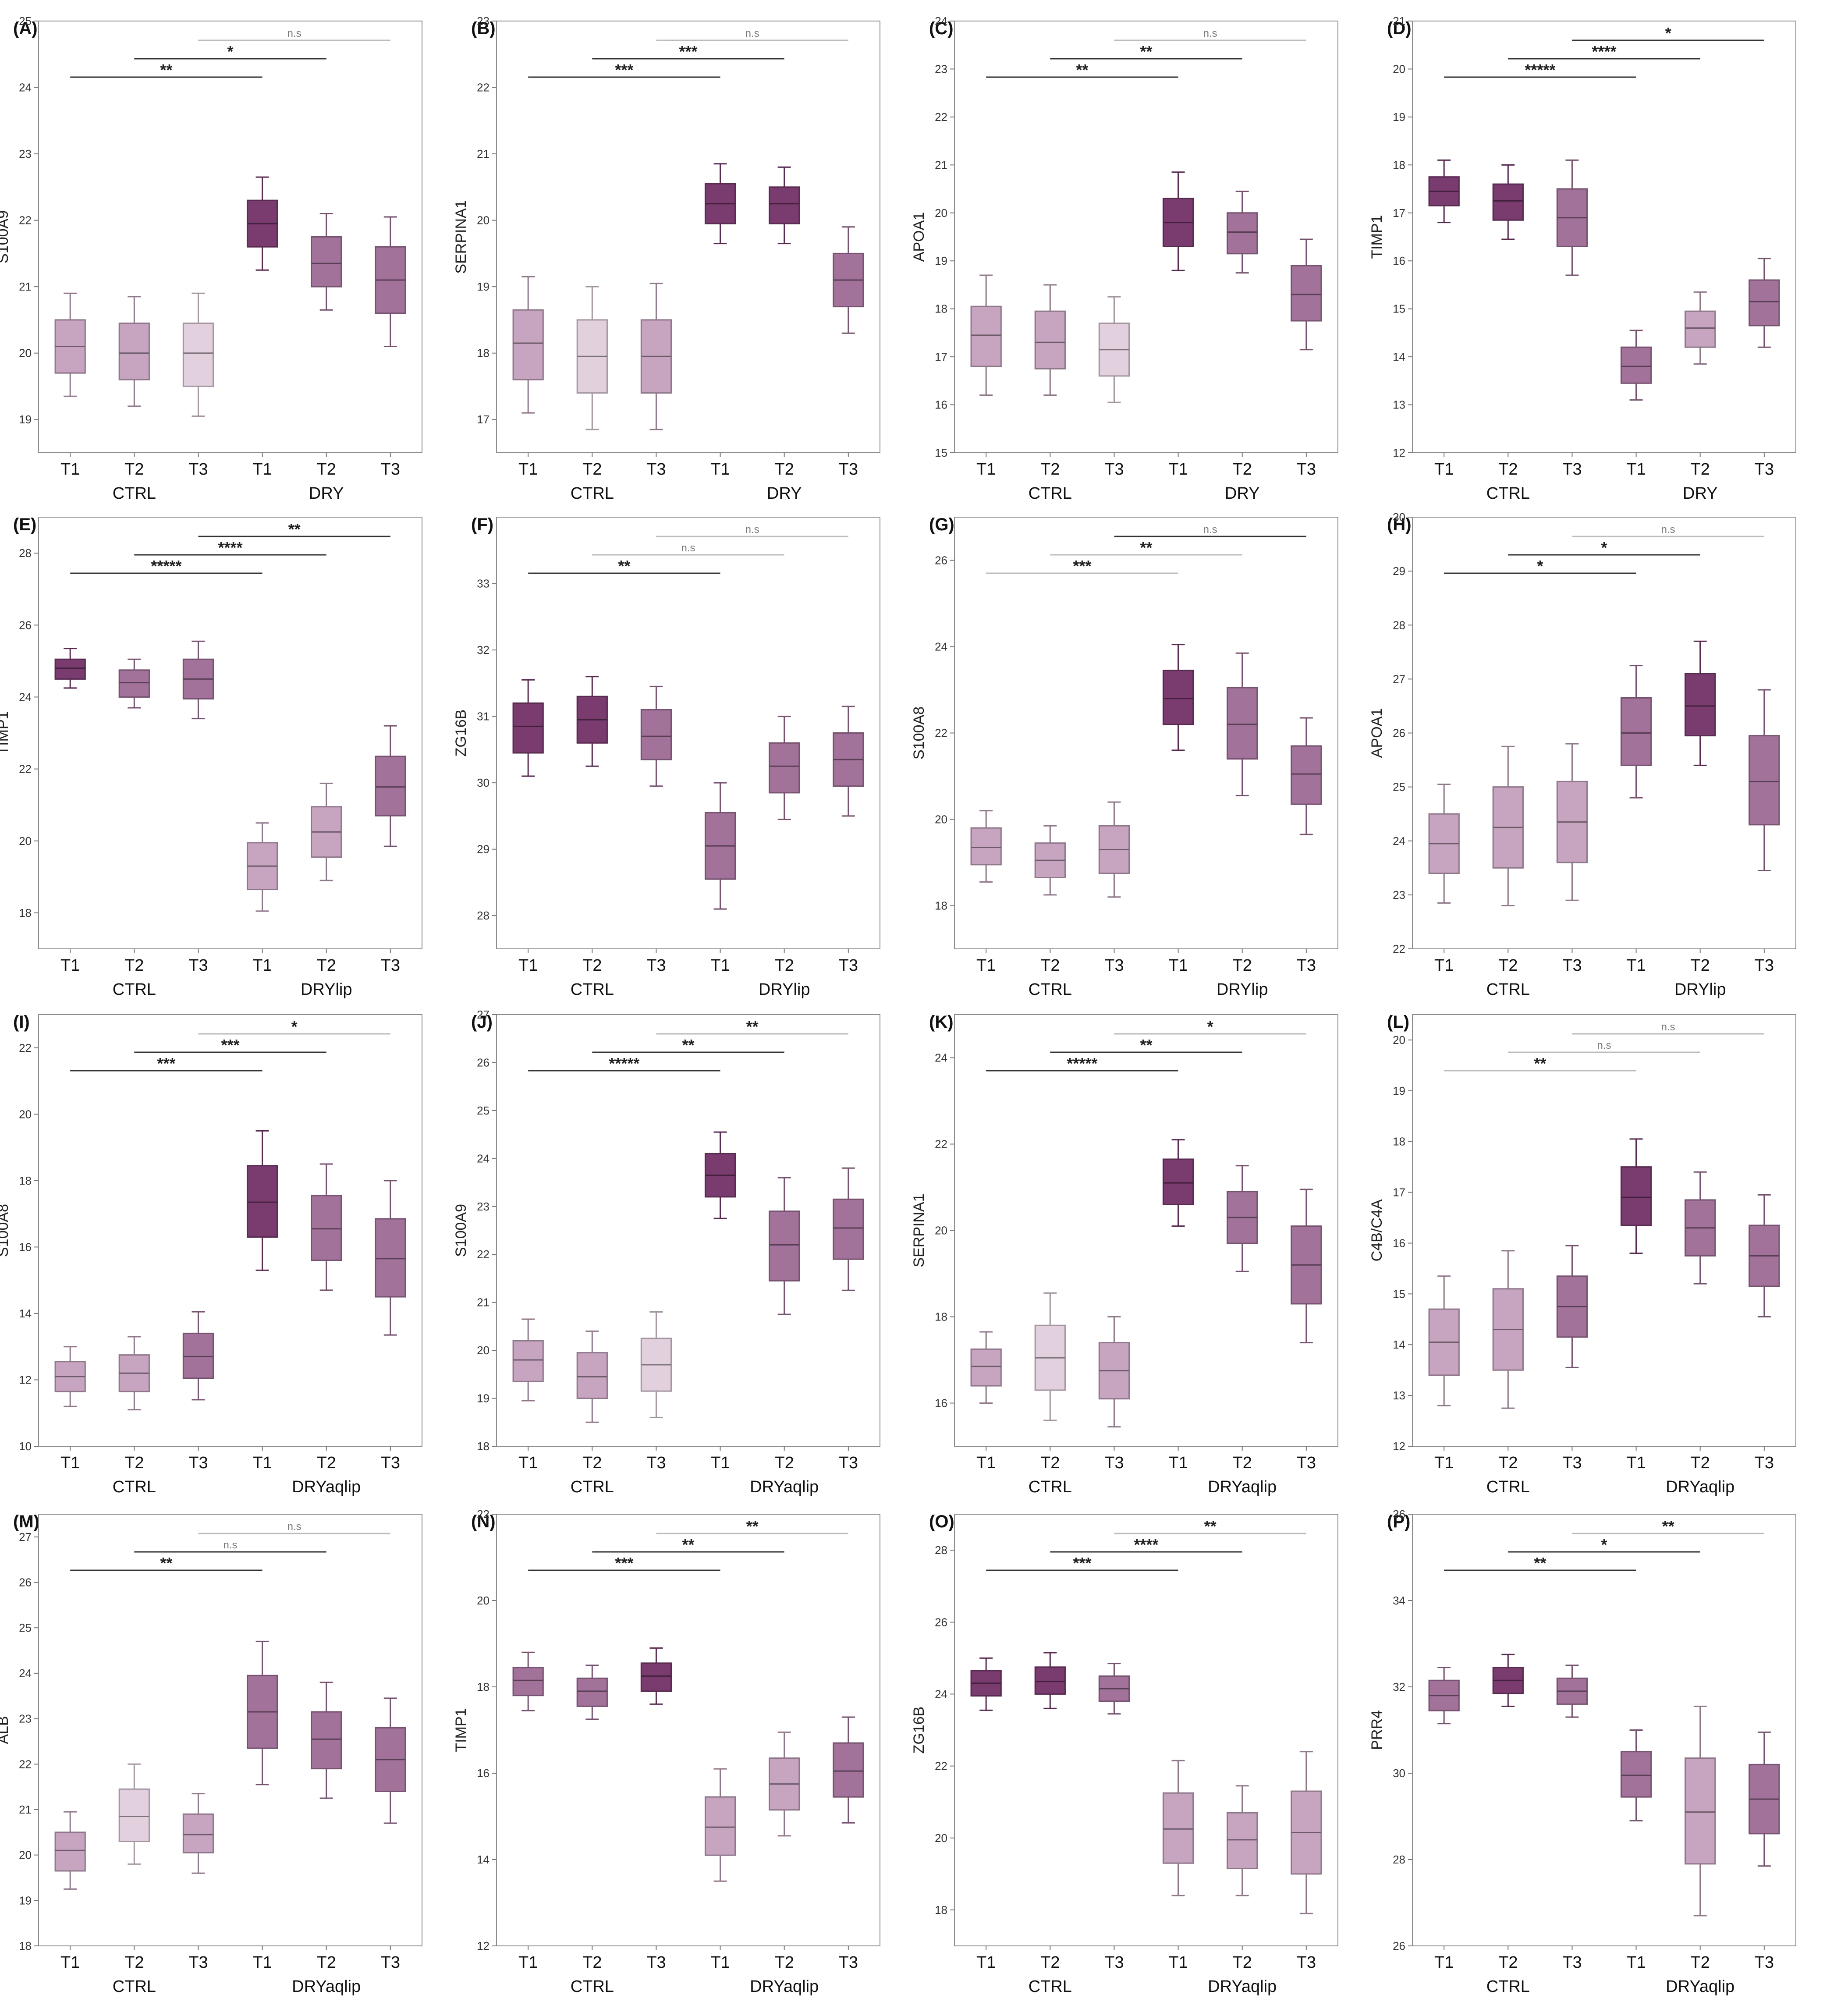  What do you see at coordinates (1400, 524) in the screenshot?
I see `panel-label: (H)` at bounding box center [1400, 524].